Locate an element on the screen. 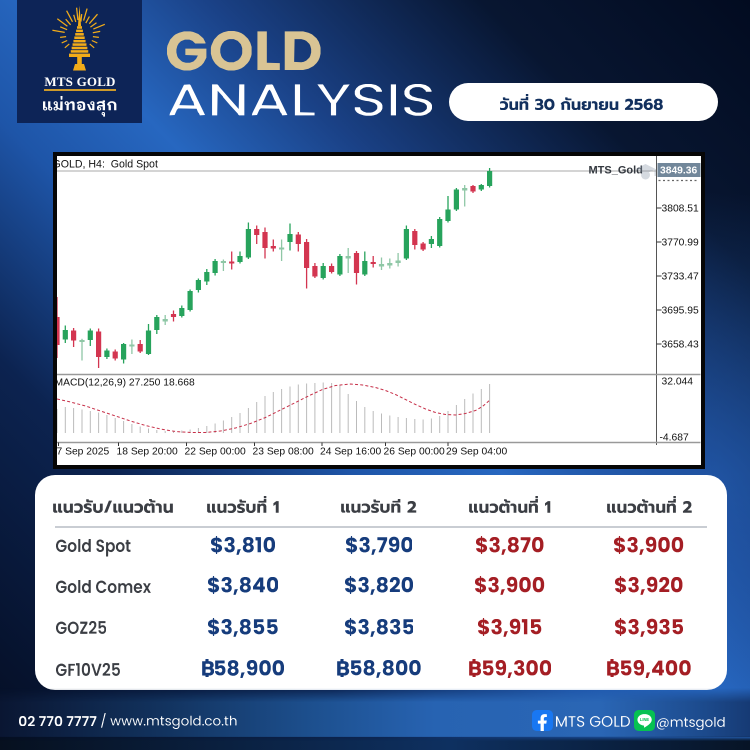  svg-text: 3733.47 is located at coordinates (679, 276).